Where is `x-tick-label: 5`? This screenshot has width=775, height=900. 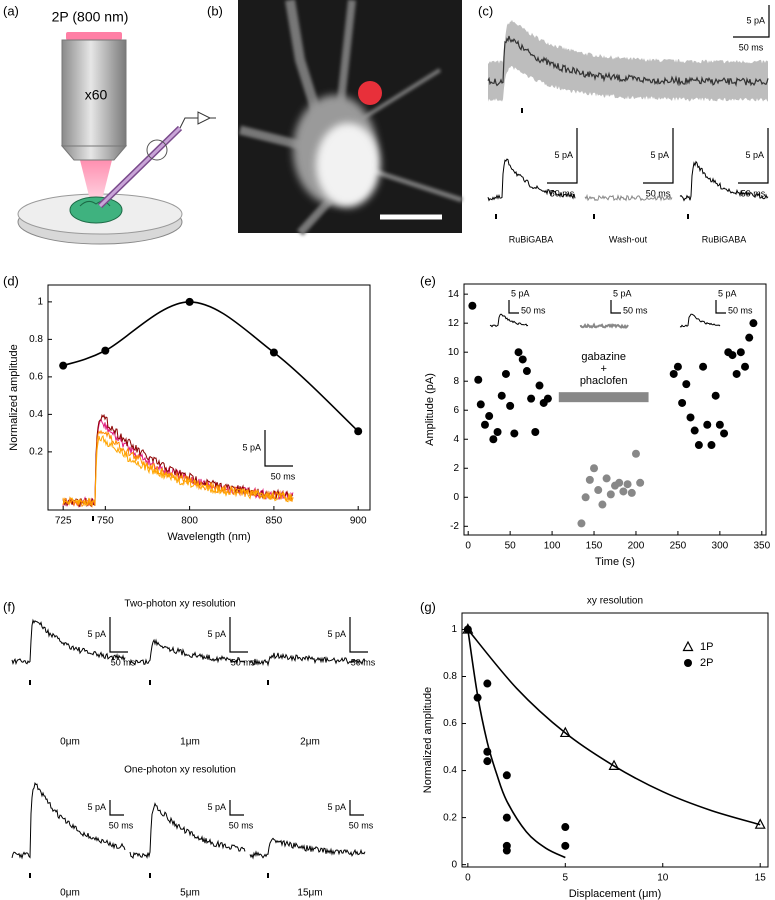
x-tick-label: 5 is located at coordinates (566, 878).